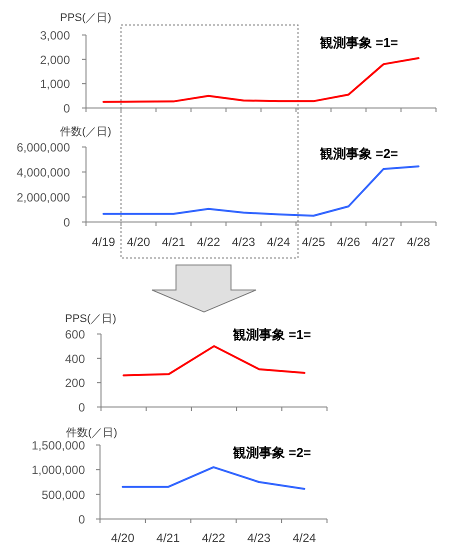 The image size is (454, 556). What do you see at coordinates (59, 470) in the screenshot?
I see `y-tick-label: 1,000,000` at bounding box center [59, 470].